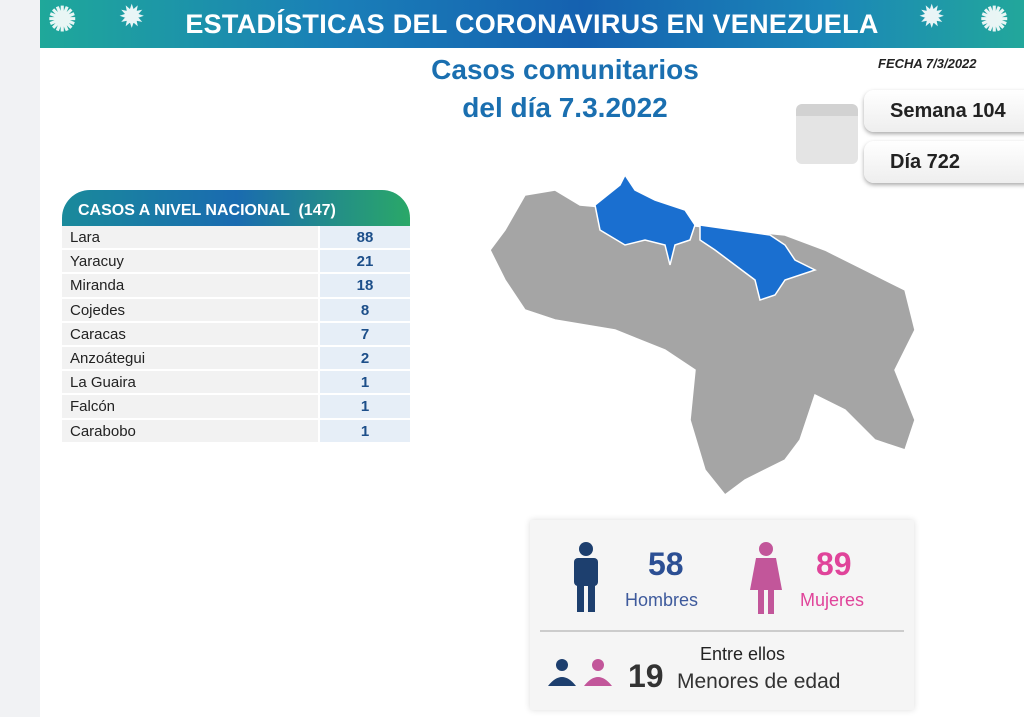 The height and width of the screenshot is (717, 1024). Describe the element at coordinates (190, 310) in the screenshot. I see `state-name: Cojedes` at that location.